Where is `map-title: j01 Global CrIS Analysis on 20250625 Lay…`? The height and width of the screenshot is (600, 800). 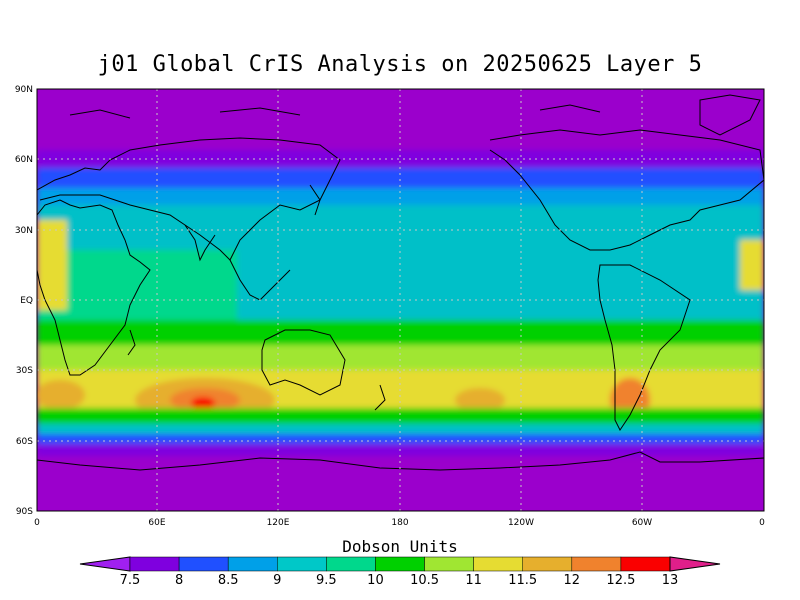 map-title: j01 Global CrIS Analysis on 20250625 Lay… is located at coordinates (400, 64).